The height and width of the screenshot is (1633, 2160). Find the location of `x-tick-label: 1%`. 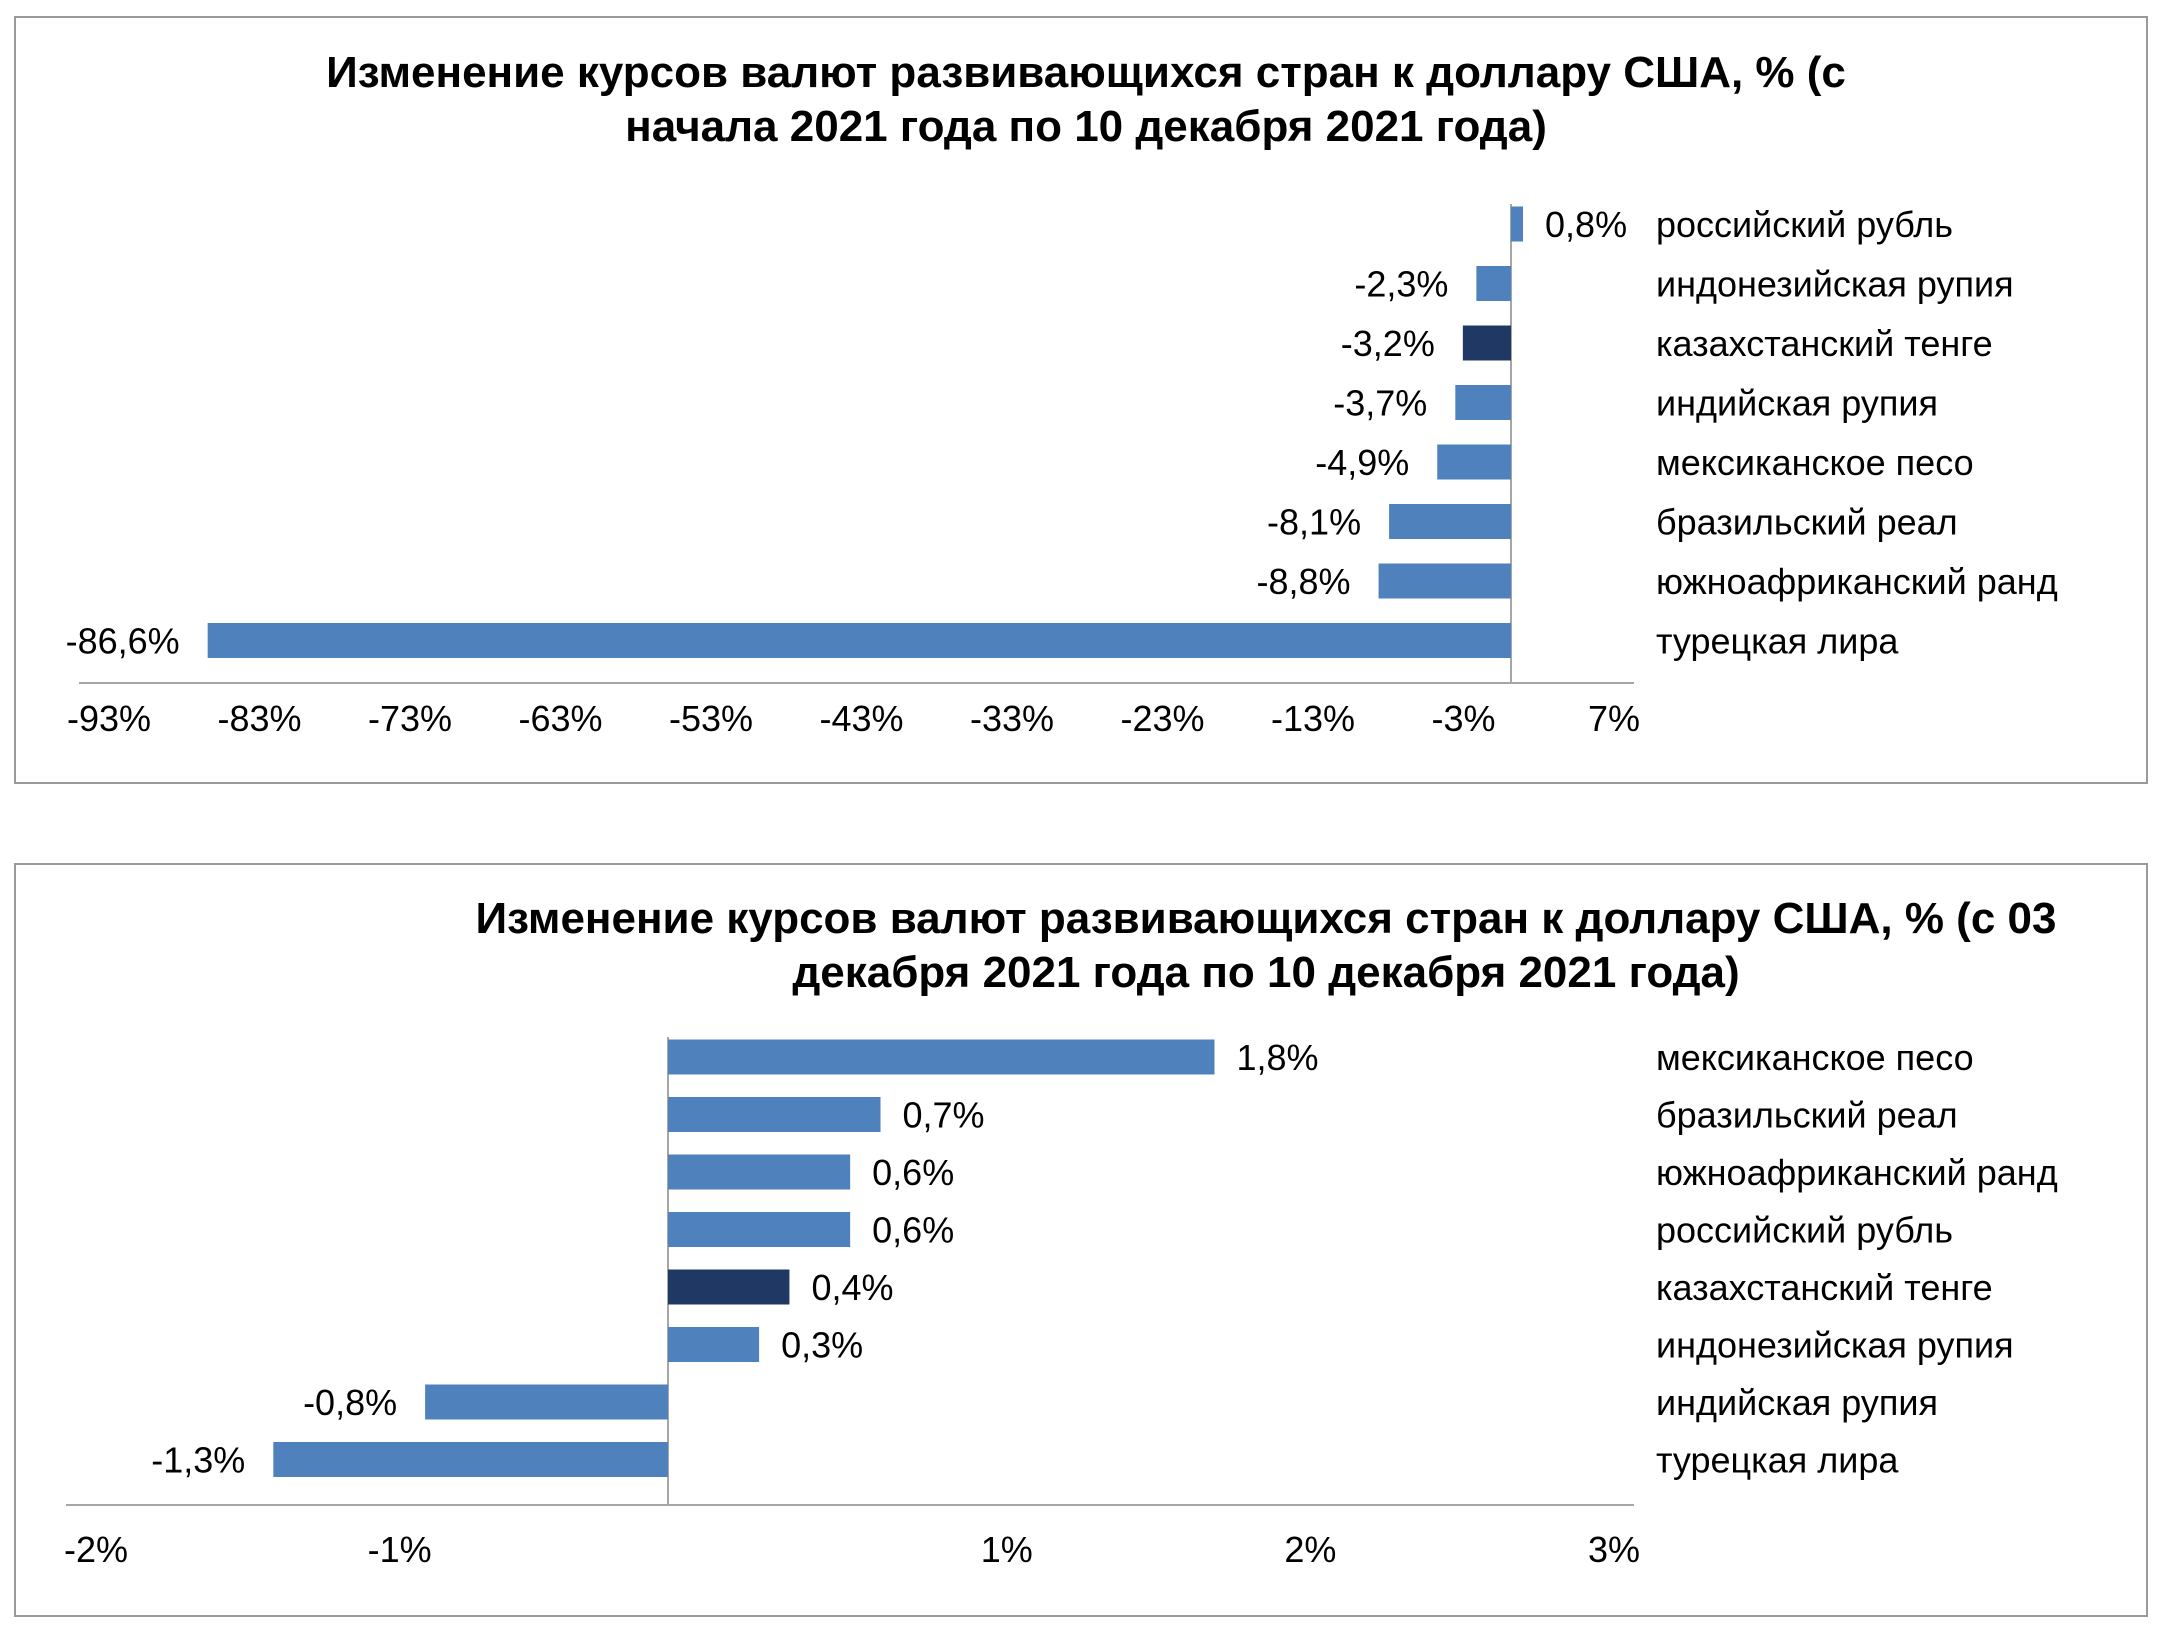

x-tick-label: 1% is located at coordinates (1007, 1549).